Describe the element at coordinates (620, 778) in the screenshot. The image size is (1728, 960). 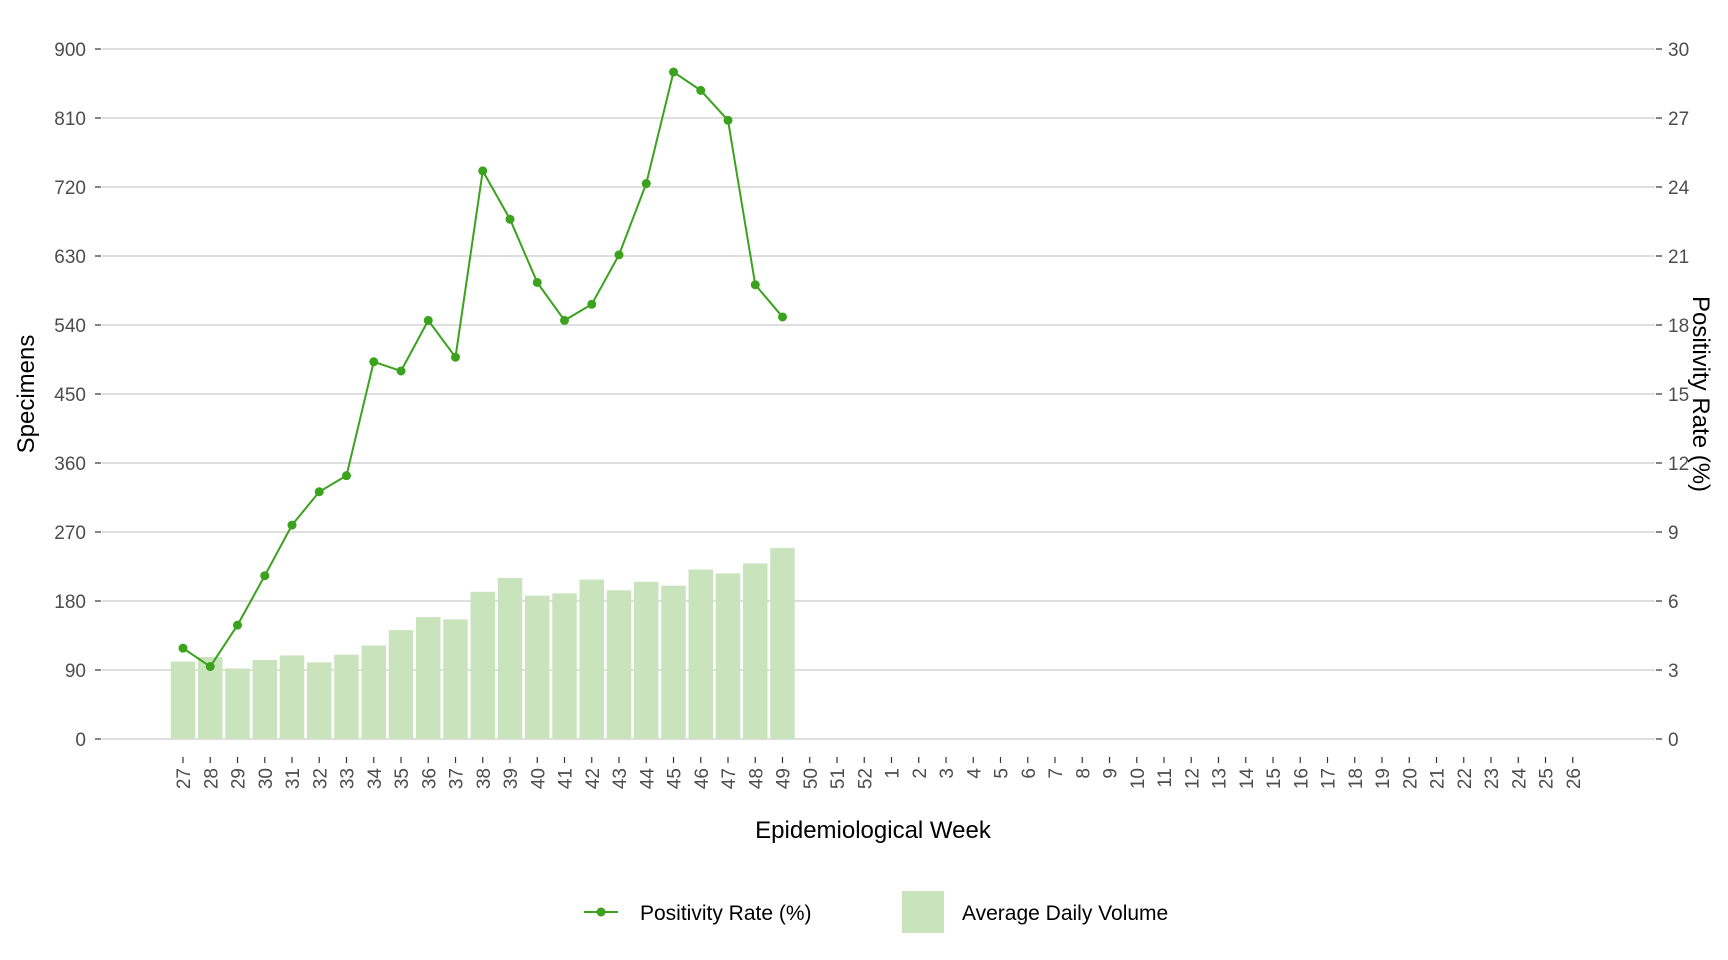
I see `x-tick-label: 43` at that location.